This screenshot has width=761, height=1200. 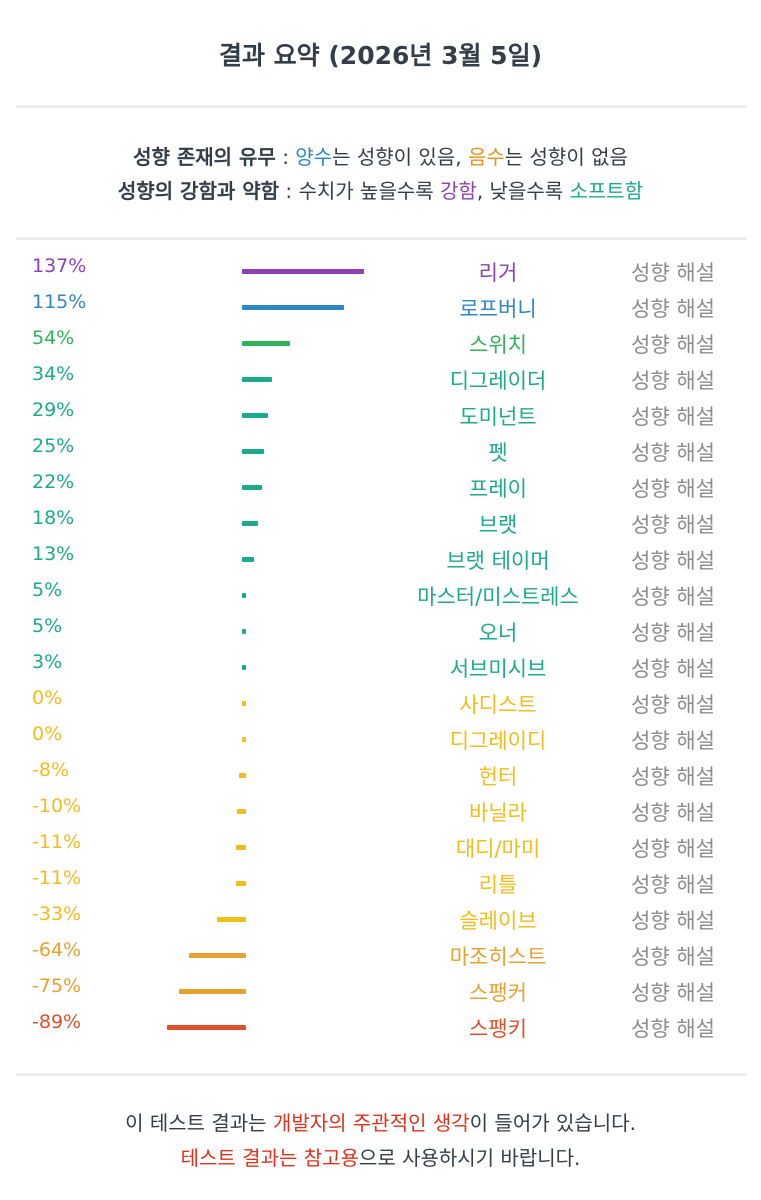 I want to click on result-row: 0% 사디스트 성향 해설, so click(x=380, y=703).